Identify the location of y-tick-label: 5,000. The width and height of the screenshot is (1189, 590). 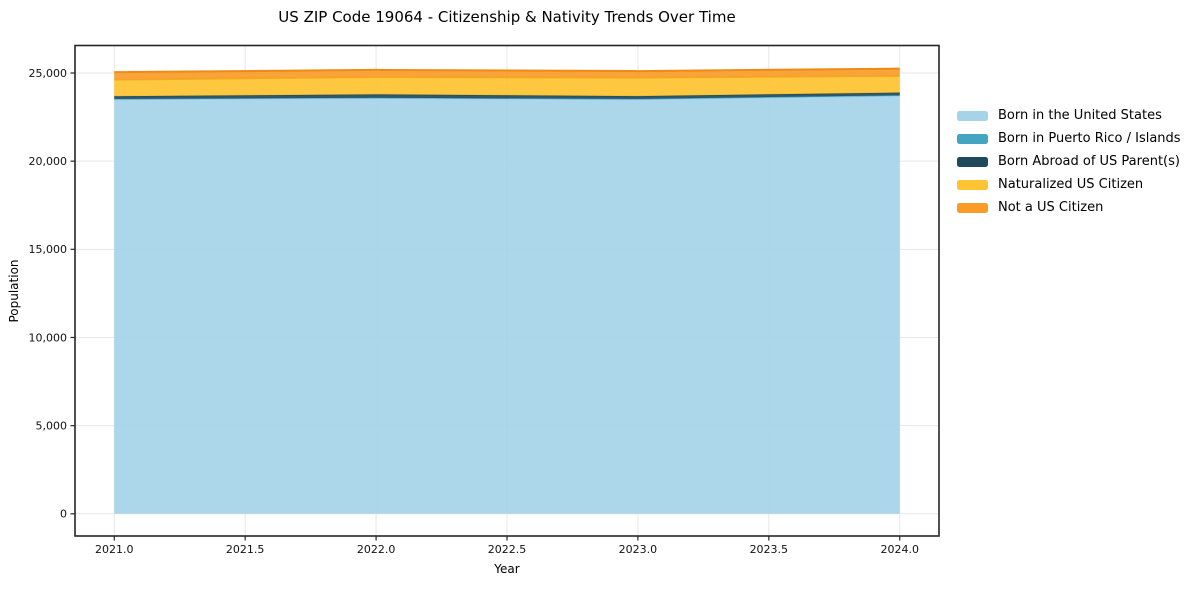
(52, 425).